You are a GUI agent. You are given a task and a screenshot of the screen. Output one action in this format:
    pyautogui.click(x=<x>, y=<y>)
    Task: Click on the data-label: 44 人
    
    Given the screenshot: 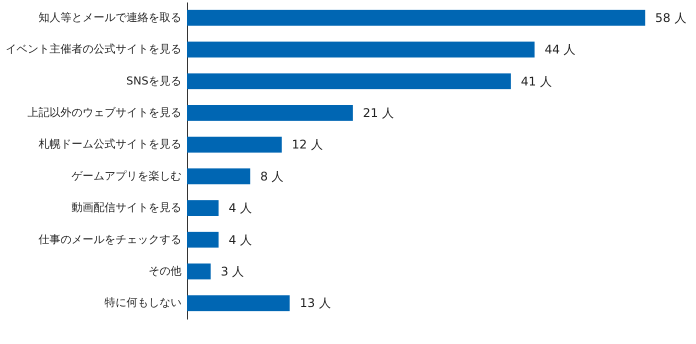 What is the action you would take?
    pyautogui.click(x=560, y=49)
    